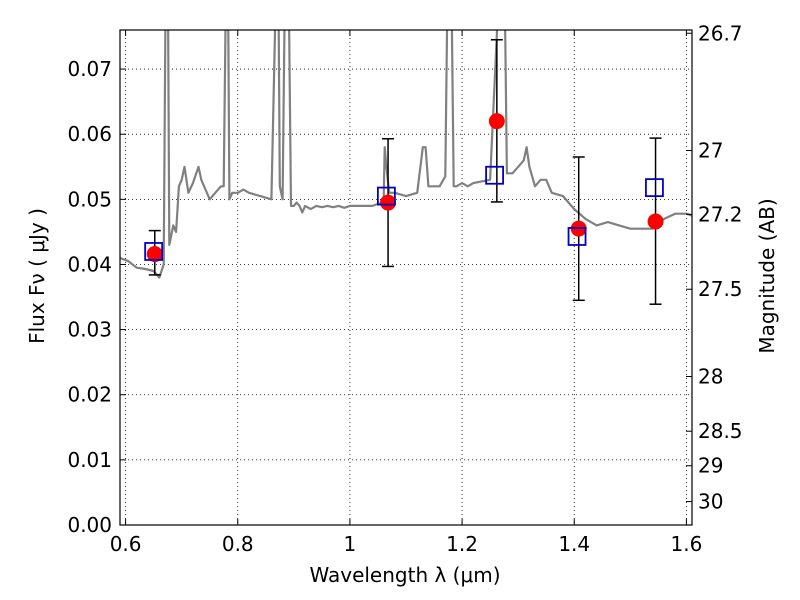 The width and height of the screenshot is (800, 600). What do you see at coordinates (406, 544) in the screenshot?
I see `x-tick-labels: 0.6 0.8 1 1.2 1.4 1.6` at bounding box center [406, 544].